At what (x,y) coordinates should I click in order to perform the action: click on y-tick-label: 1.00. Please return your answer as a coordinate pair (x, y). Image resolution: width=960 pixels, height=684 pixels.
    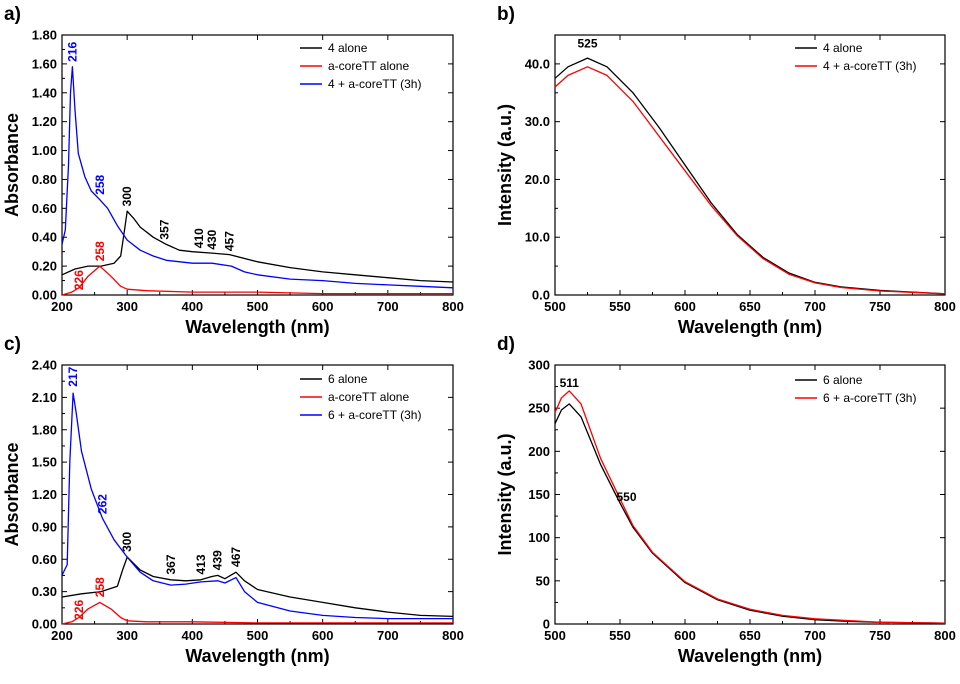
    Looking at the image, I should click on (44, 150).